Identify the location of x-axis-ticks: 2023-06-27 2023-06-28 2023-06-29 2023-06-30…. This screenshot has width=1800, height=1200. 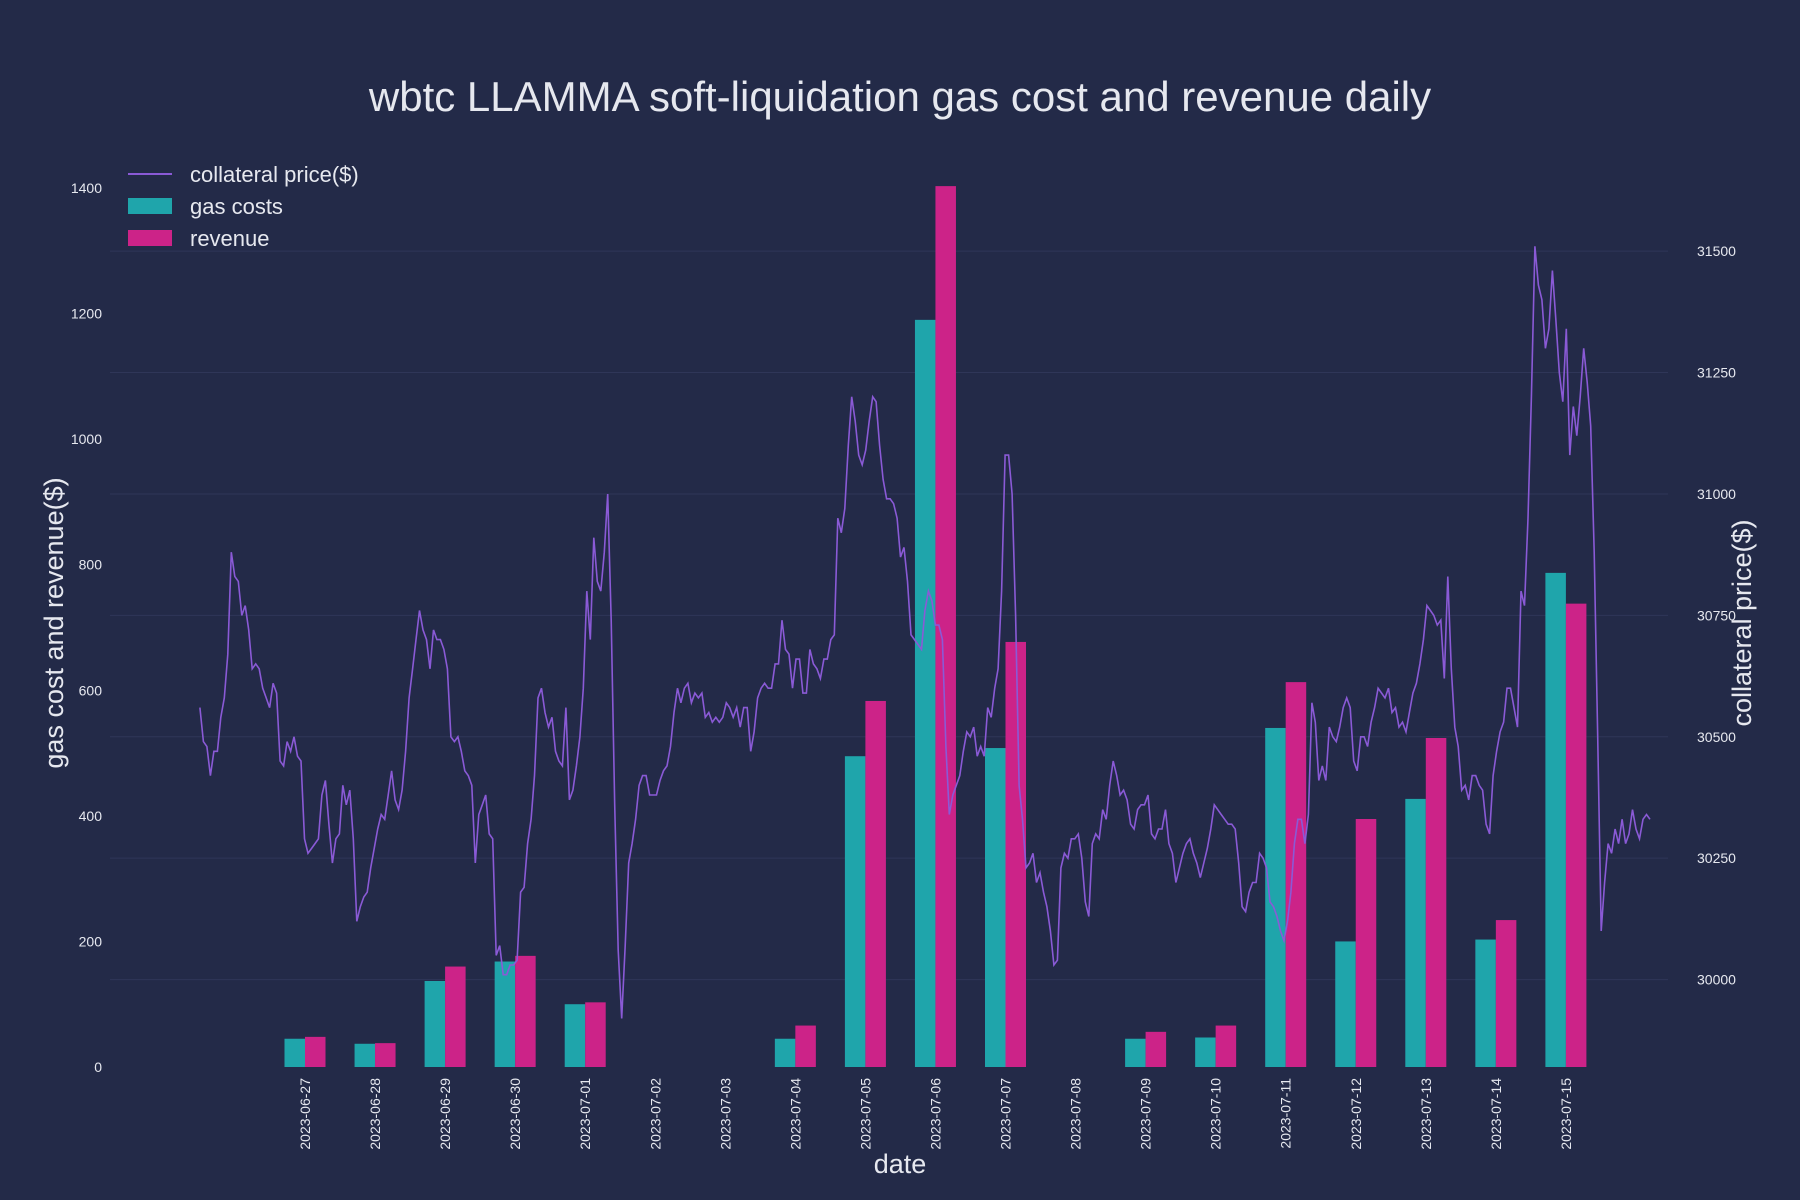
(935, 1114).